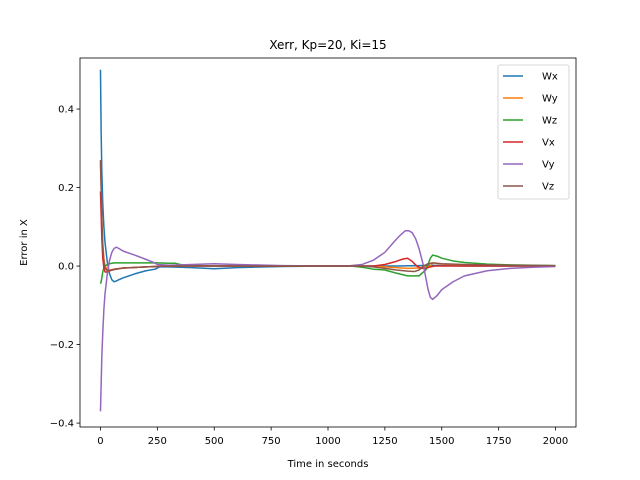  Describe the element at coordinates (555, 441) in the screenshot. I see `x-tick-label: 2000` at that location.